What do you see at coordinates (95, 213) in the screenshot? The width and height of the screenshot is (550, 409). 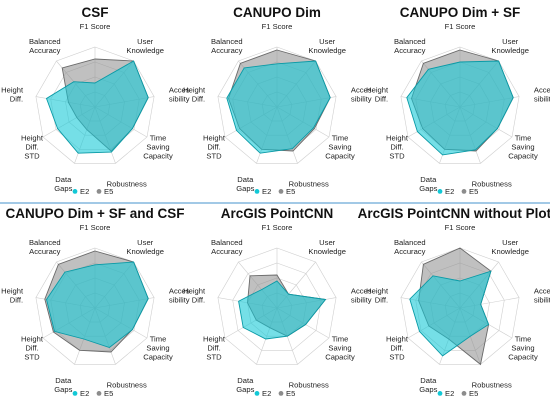 I see `chart-title: CANUPO Dim + SF and CSF` at bounding box center [95, 213].